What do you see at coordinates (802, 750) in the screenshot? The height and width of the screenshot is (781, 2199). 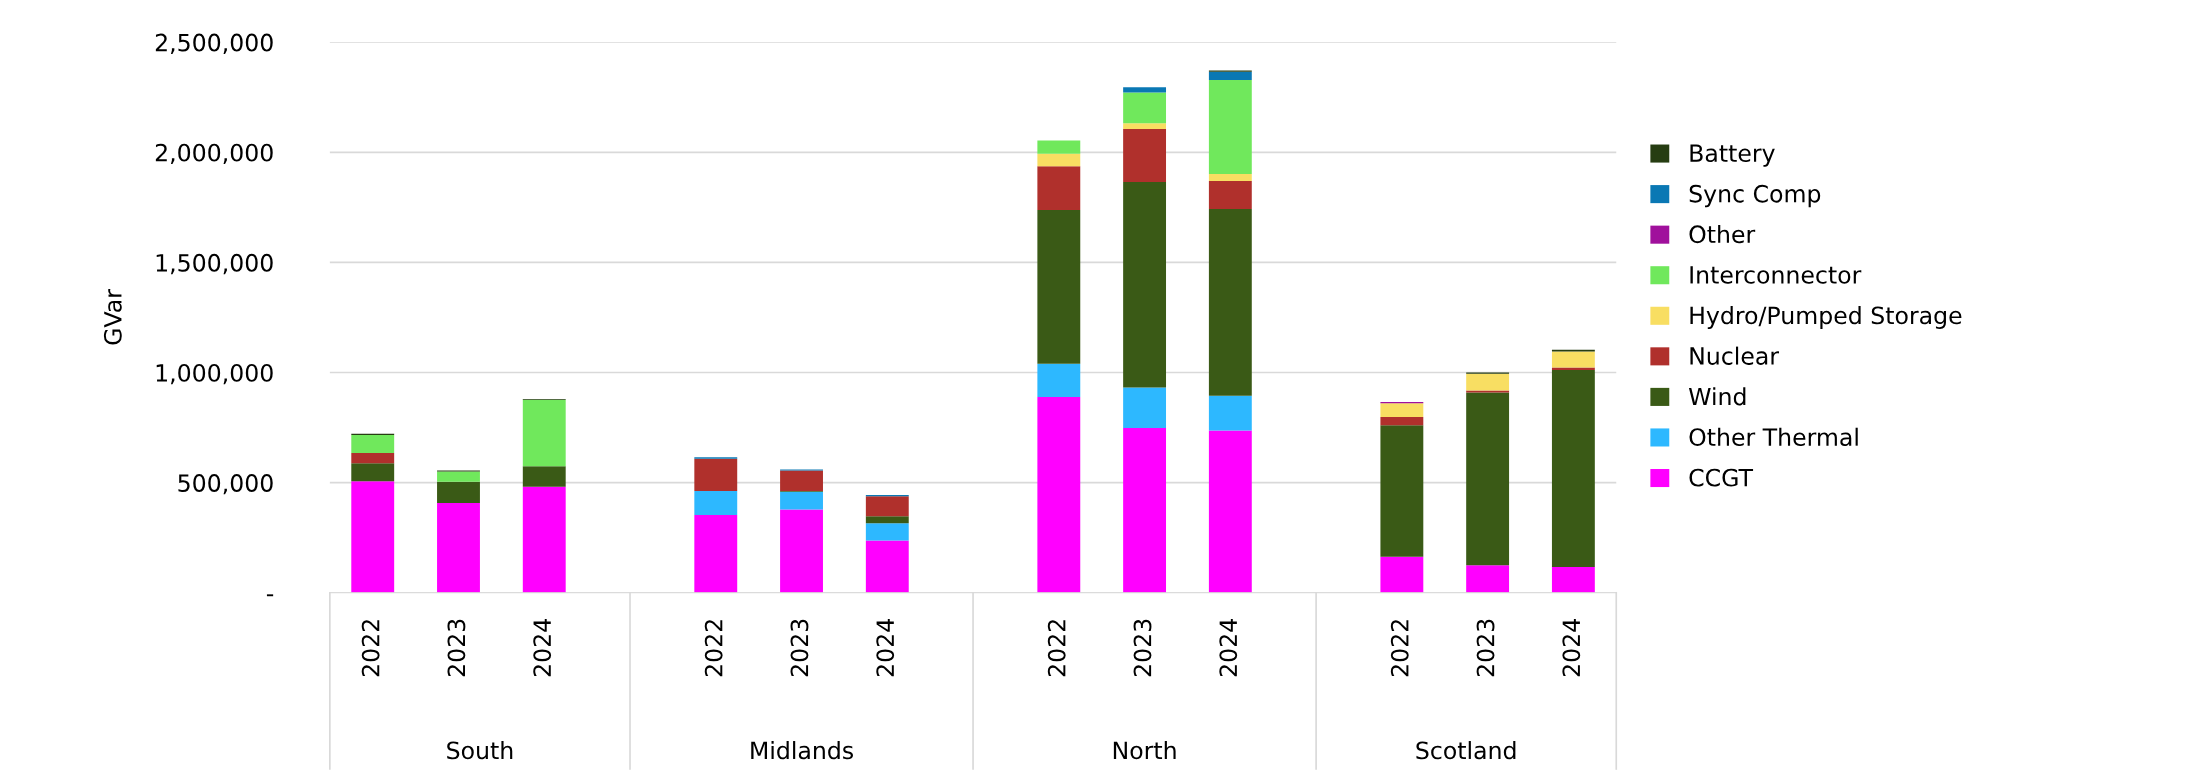 I see `text: Midlands` at bounding box center [802, 750].